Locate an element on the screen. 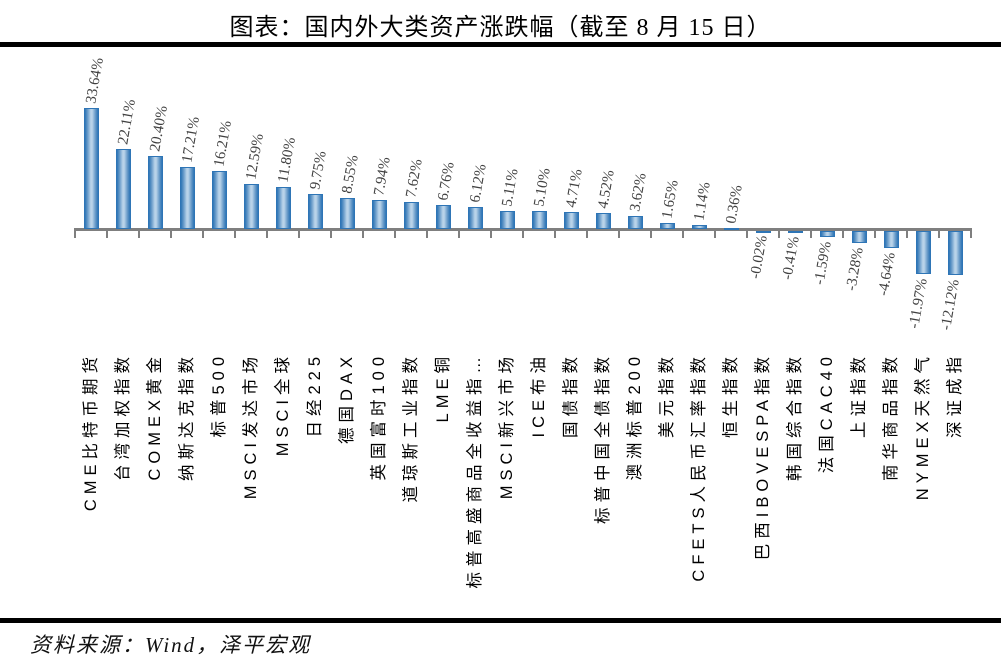 The image size is (1001, 669). value-label: 4.52% is located at coordinates (606, 189).